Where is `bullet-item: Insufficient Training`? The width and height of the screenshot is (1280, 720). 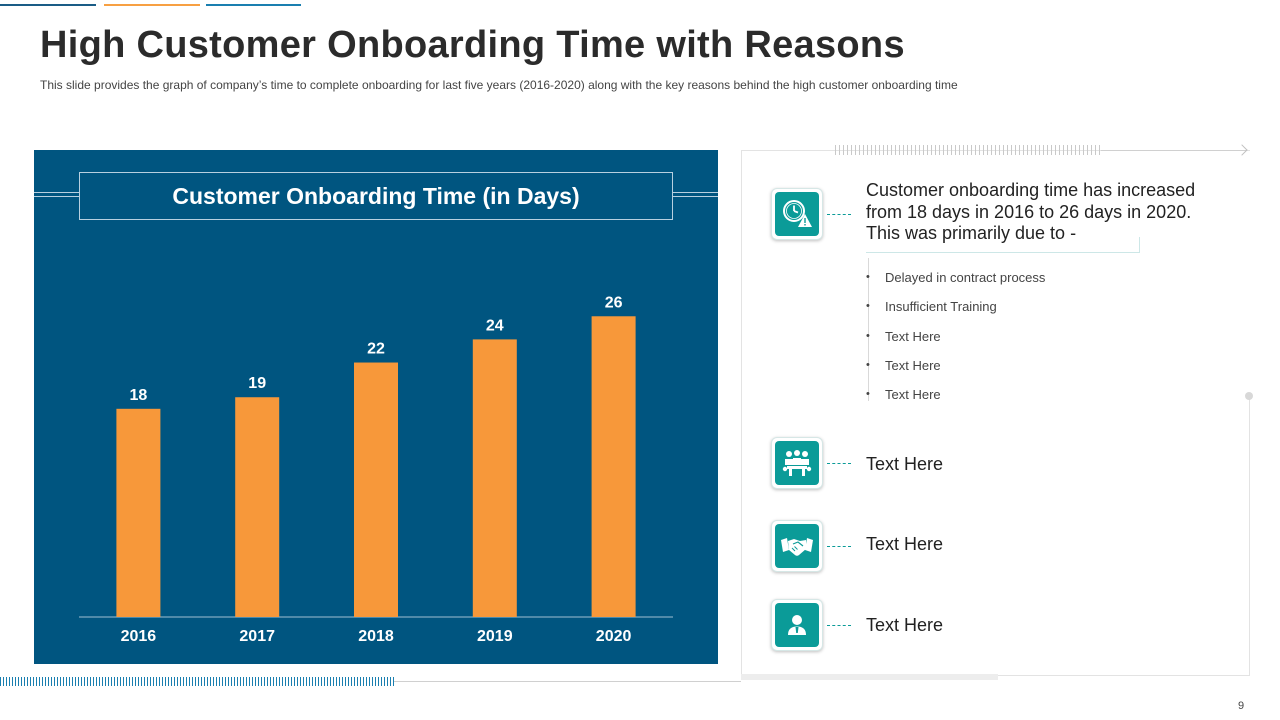 bullet-item: Insufficient Training is located at coordinates (955, 311).